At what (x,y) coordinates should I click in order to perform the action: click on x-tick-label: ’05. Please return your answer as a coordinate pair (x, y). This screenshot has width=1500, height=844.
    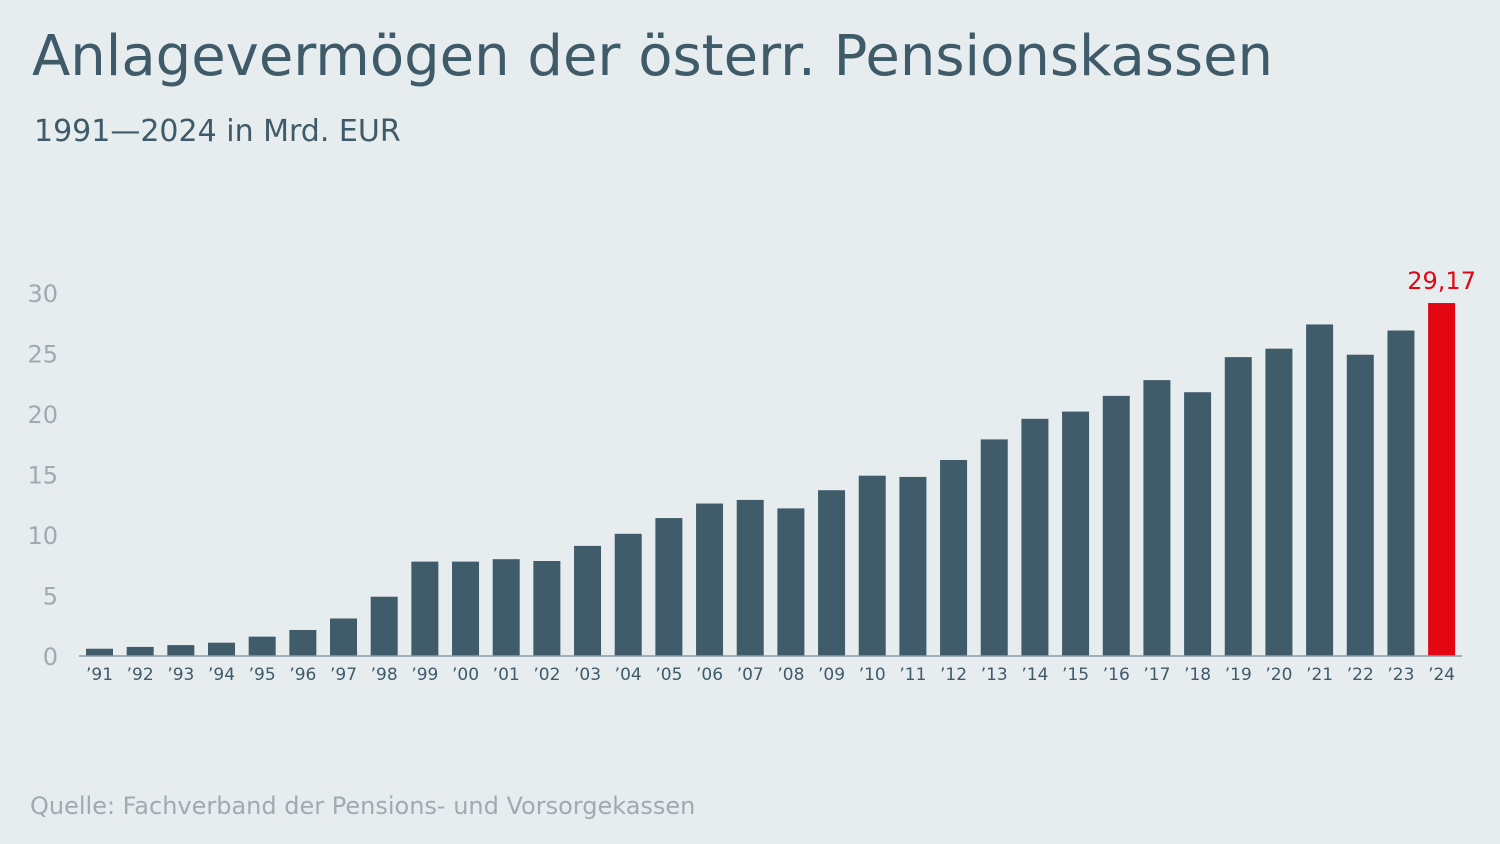
    Looking at the image, I should click on (668, 675).